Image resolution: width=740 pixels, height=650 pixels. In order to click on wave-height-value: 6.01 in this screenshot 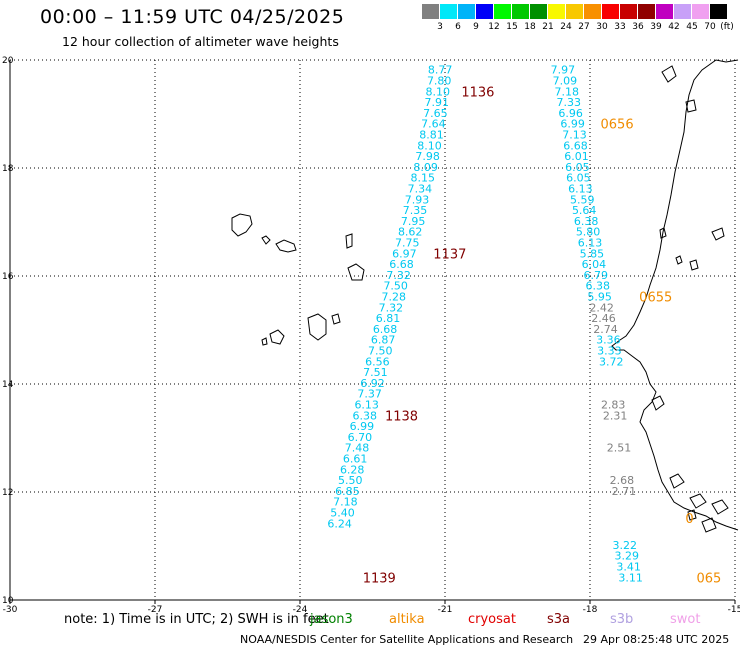, I will do `click(576, 156)`.